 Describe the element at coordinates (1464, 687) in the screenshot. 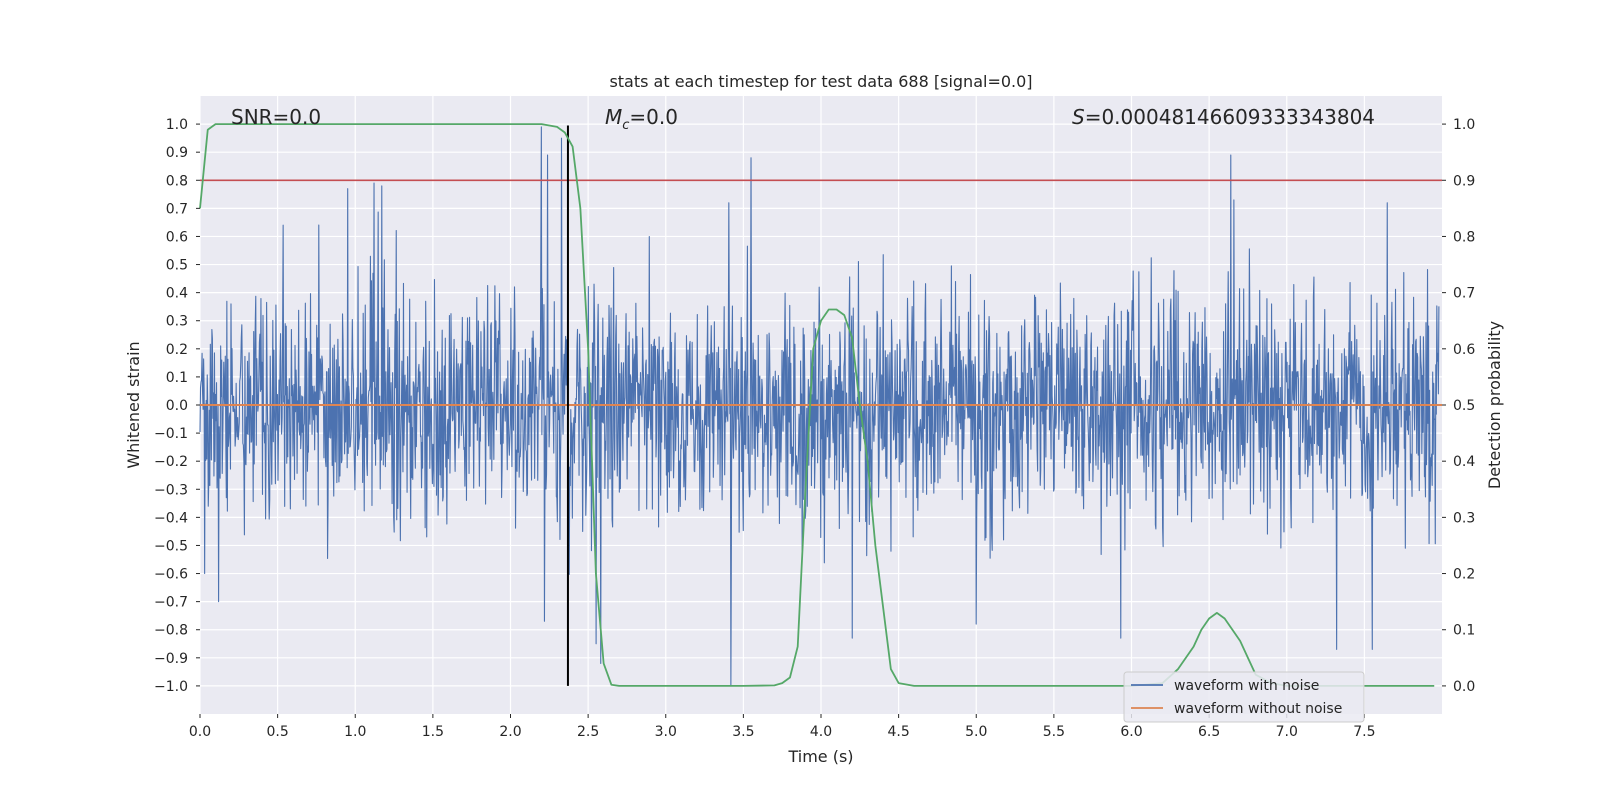

I see `y-right-tick-label: 0.0` at that location.